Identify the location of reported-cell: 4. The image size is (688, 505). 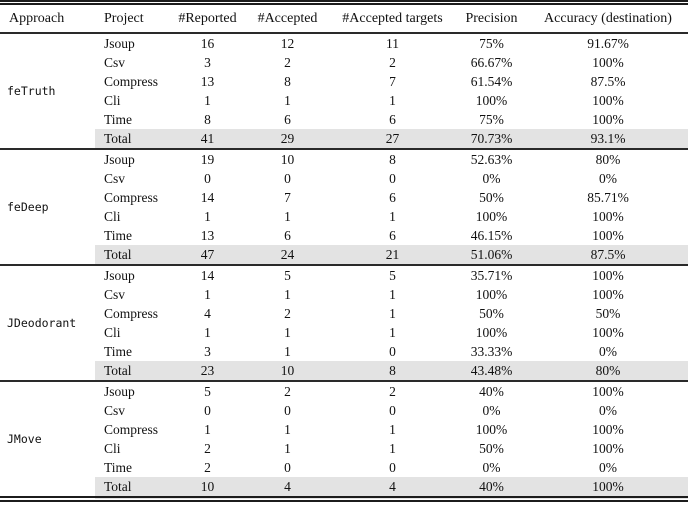
(207, 313).